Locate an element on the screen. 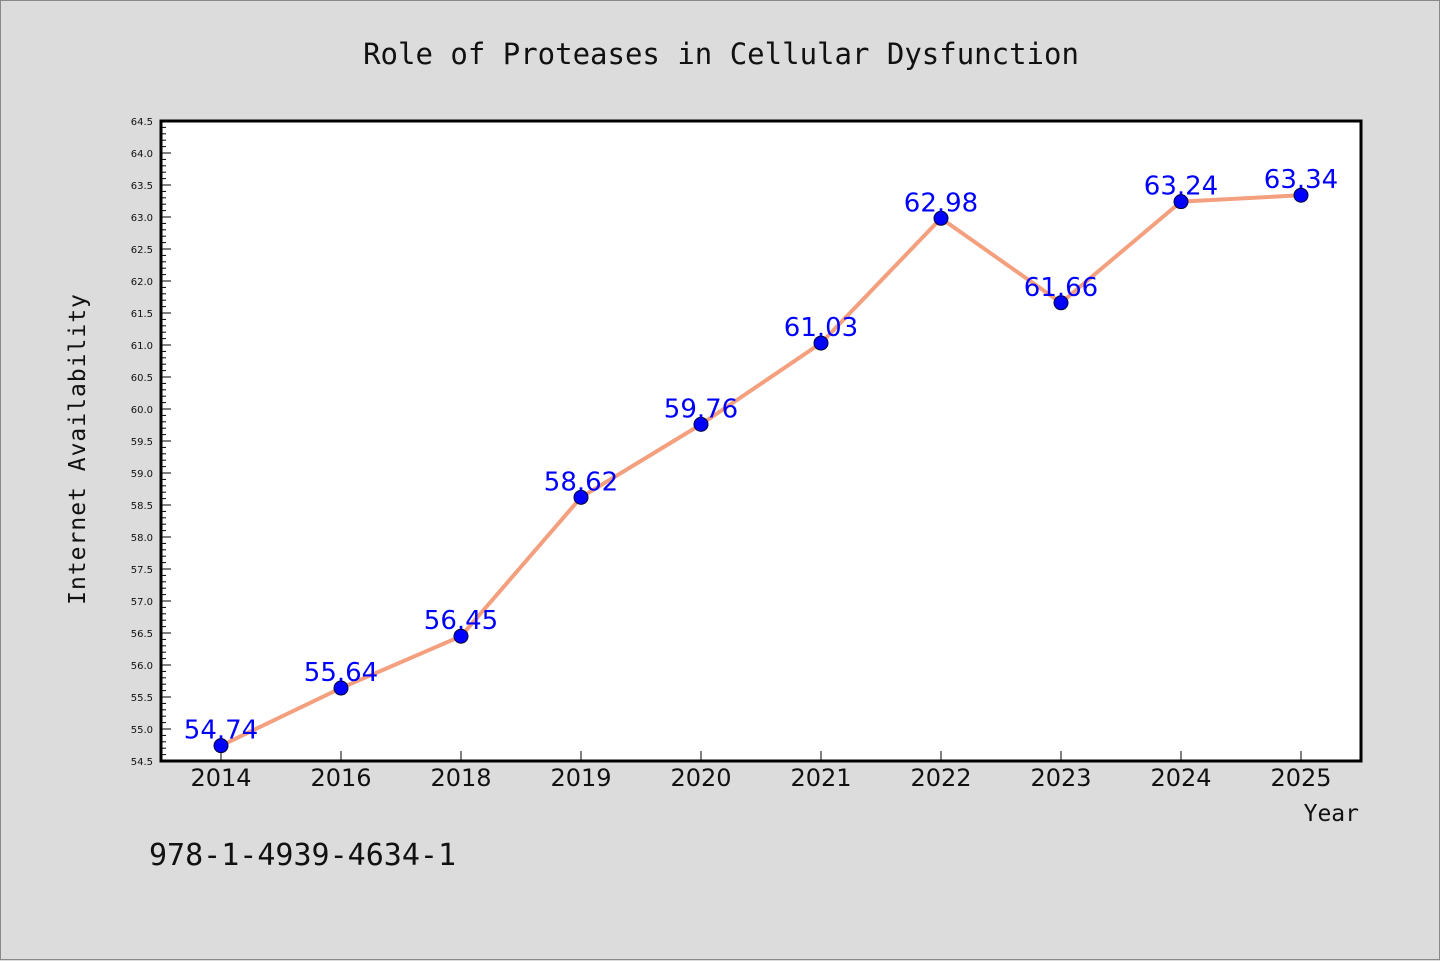 The image size is (1440, 961). x-tick-label: 2023 is located at coordinates (1060, 778).